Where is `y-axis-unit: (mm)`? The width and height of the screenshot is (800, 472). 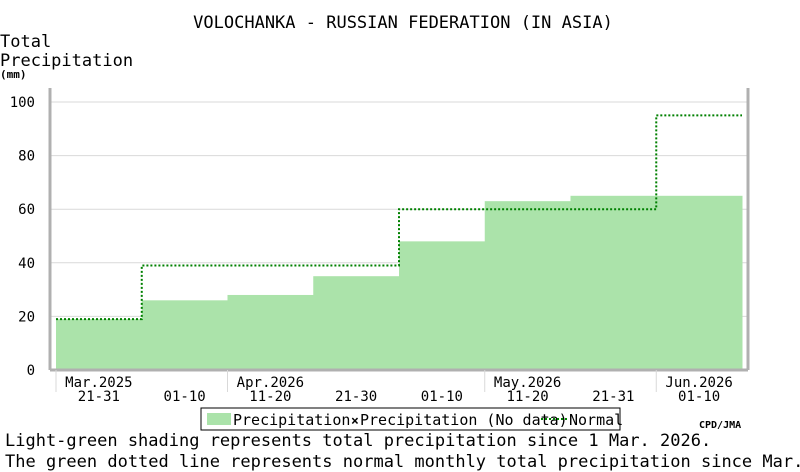
y-axis-unit: (mm) is located at coordinates (13, 74).